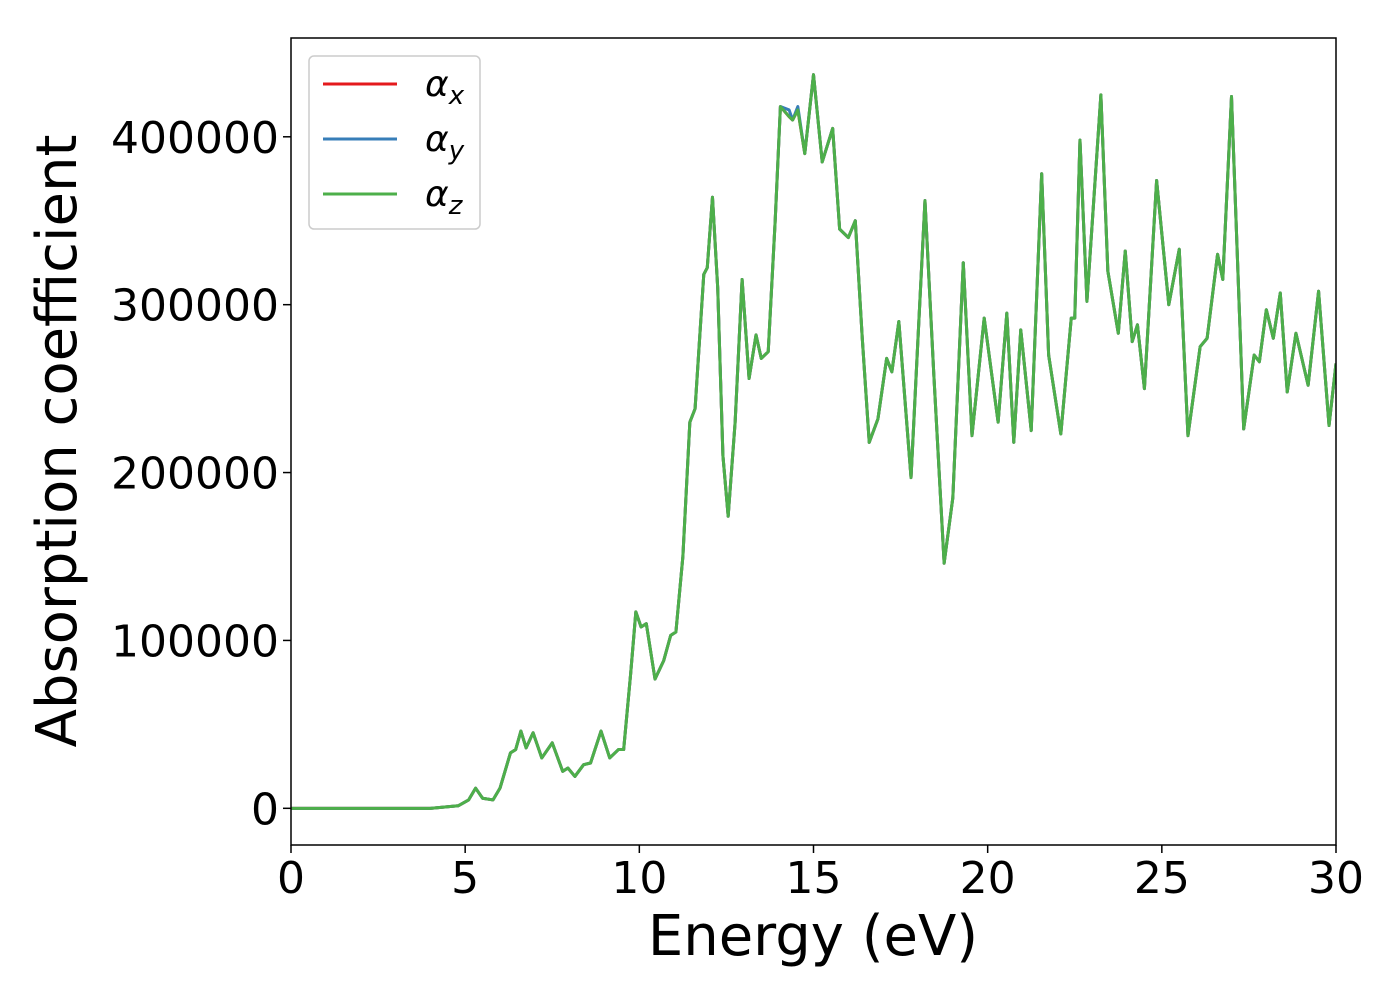 Image resolution: width=1400 pixels, height=1000 pixels. I want to click on x-tick-label: 25, so click(1162, 878).